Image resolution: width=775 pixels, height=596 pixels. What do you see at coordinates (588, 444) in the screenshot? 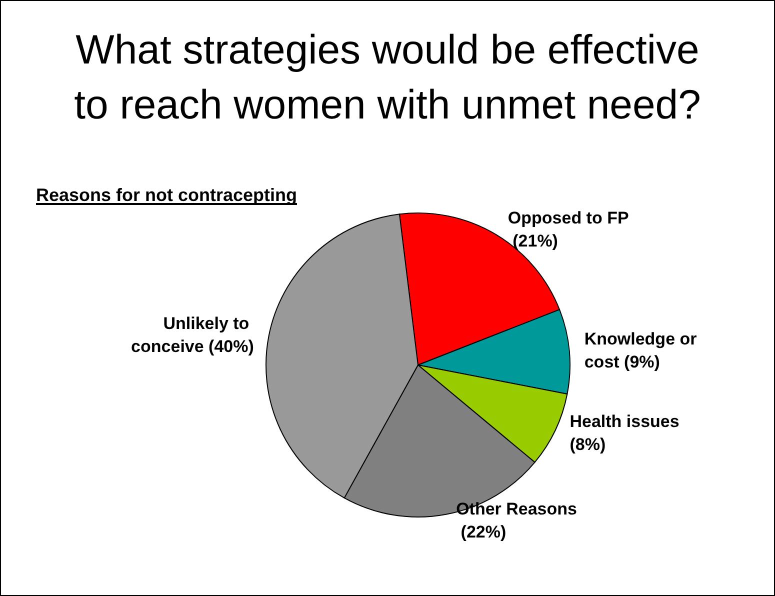
I see `data-label: (8%)` at bounding box center [588, 444].